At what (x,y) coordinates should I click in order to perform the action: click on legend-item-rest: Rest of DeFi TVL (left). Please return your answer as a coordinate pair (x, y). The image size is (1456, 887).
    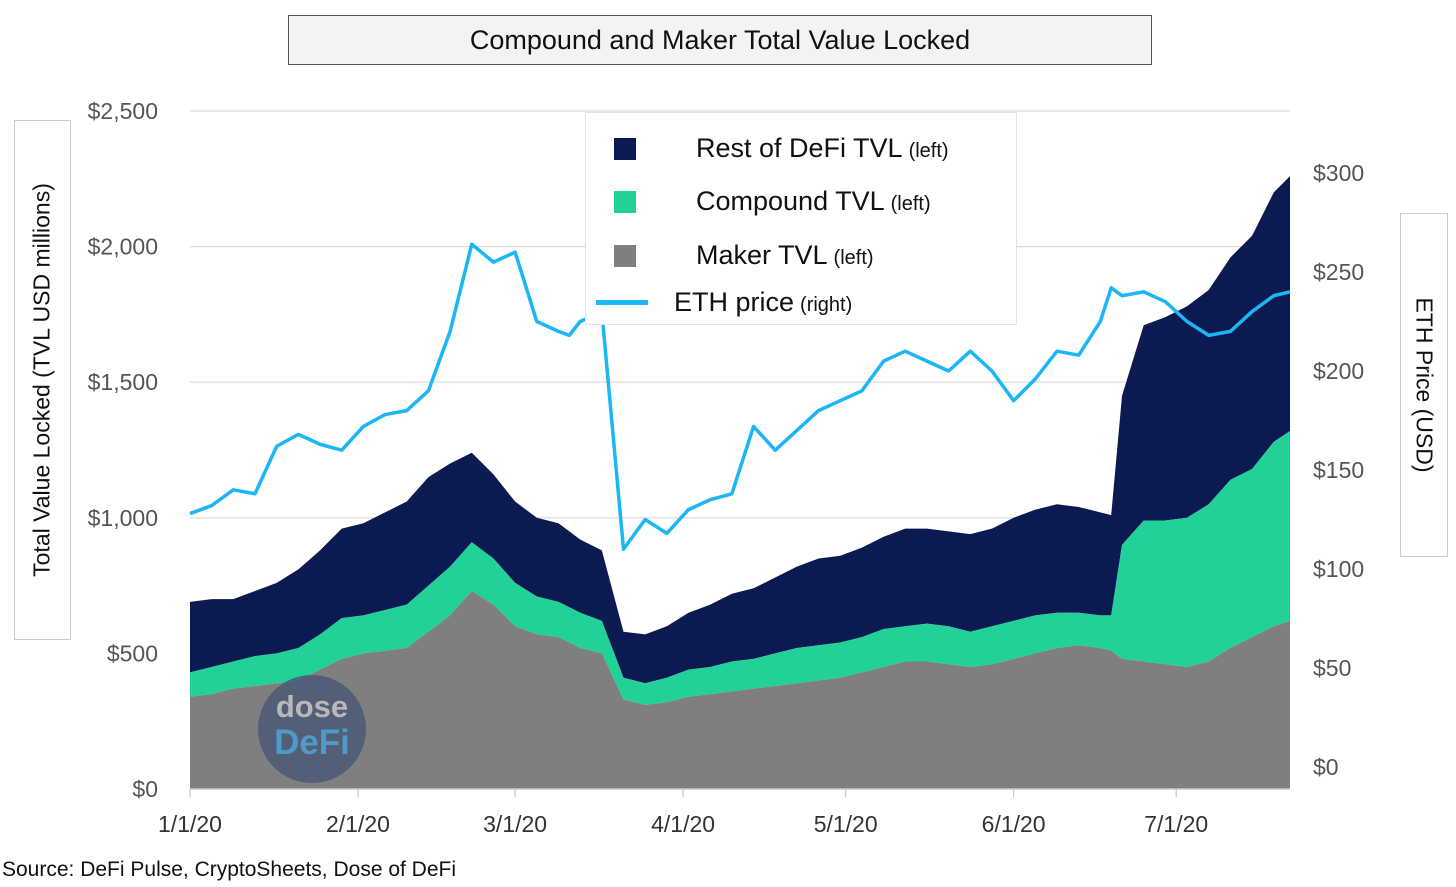
    Looking at the image, I should click on (767, 148).